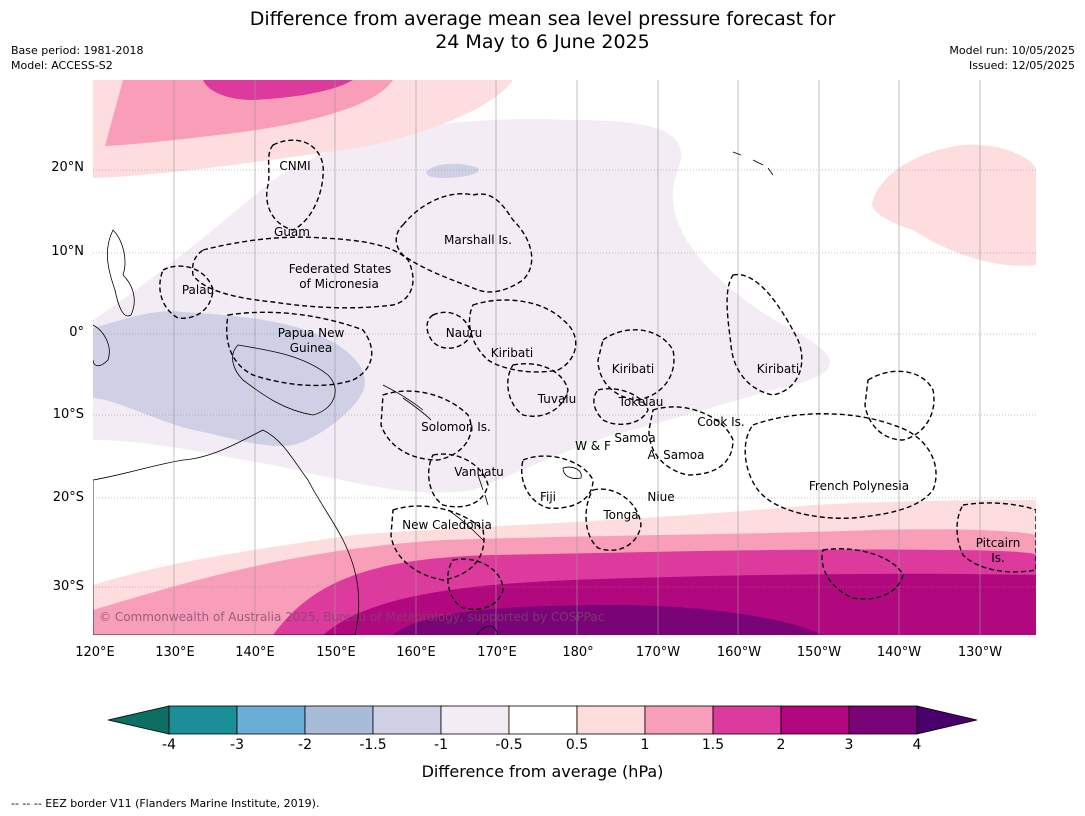 This screenshot has height=816, width=1085. I want to click on region-label-wallis-futuna: W & F, so click(593, 446).